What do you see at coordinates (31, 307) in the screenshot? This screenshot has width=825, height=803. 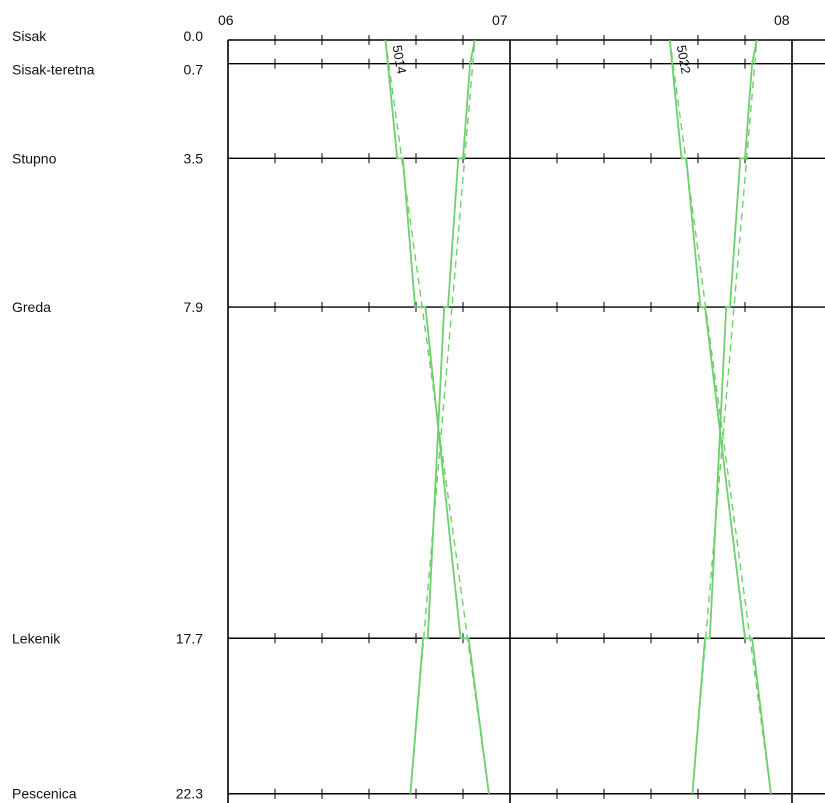 I see `station-name: Greda` at bounding box center [31, 307].